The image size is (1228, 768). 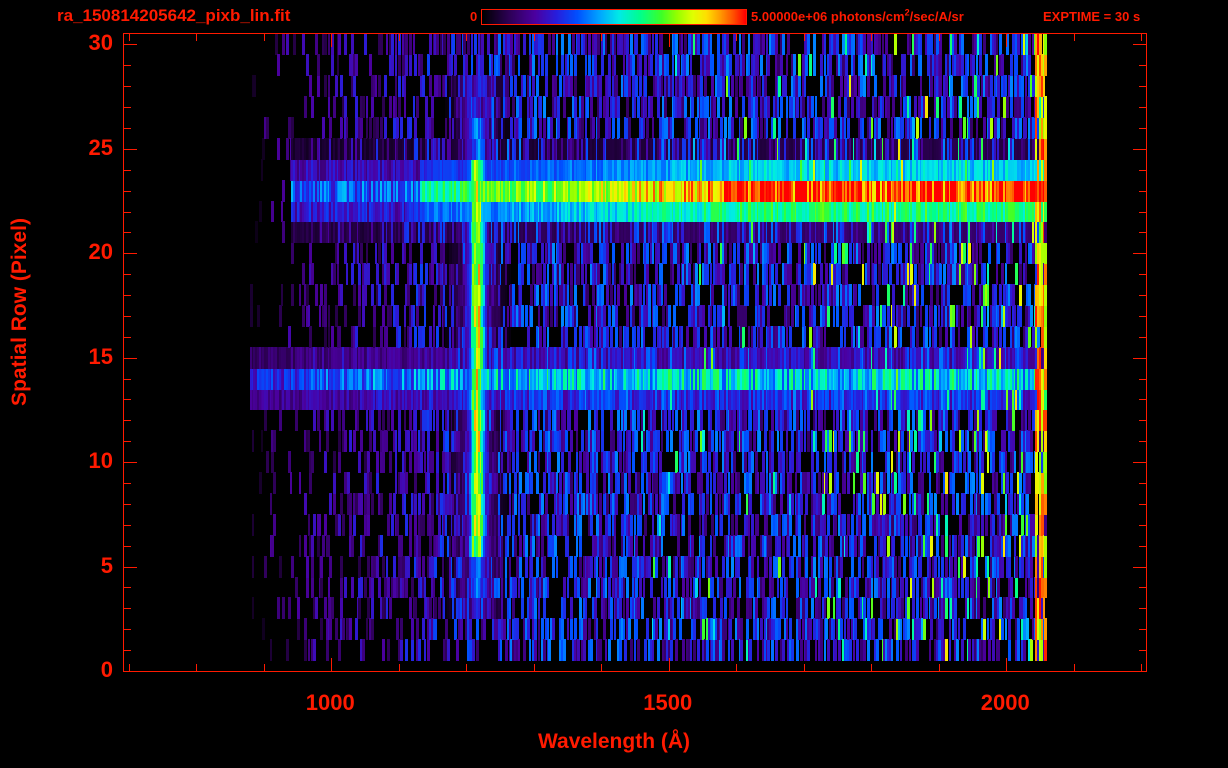 What do you see at coordinates (866, 16) in the screenshot?
I see `colorbar-units-pre: photons/cm` at bounding box center [866, 16].